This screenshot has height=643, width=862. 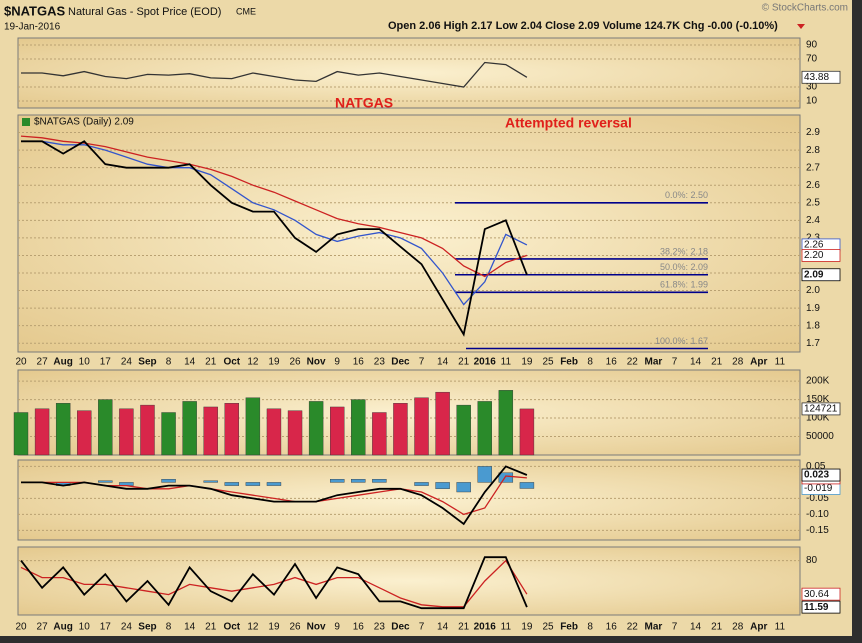 I want to click on y-tick-label: -0.10, so click(x=817, y=514).